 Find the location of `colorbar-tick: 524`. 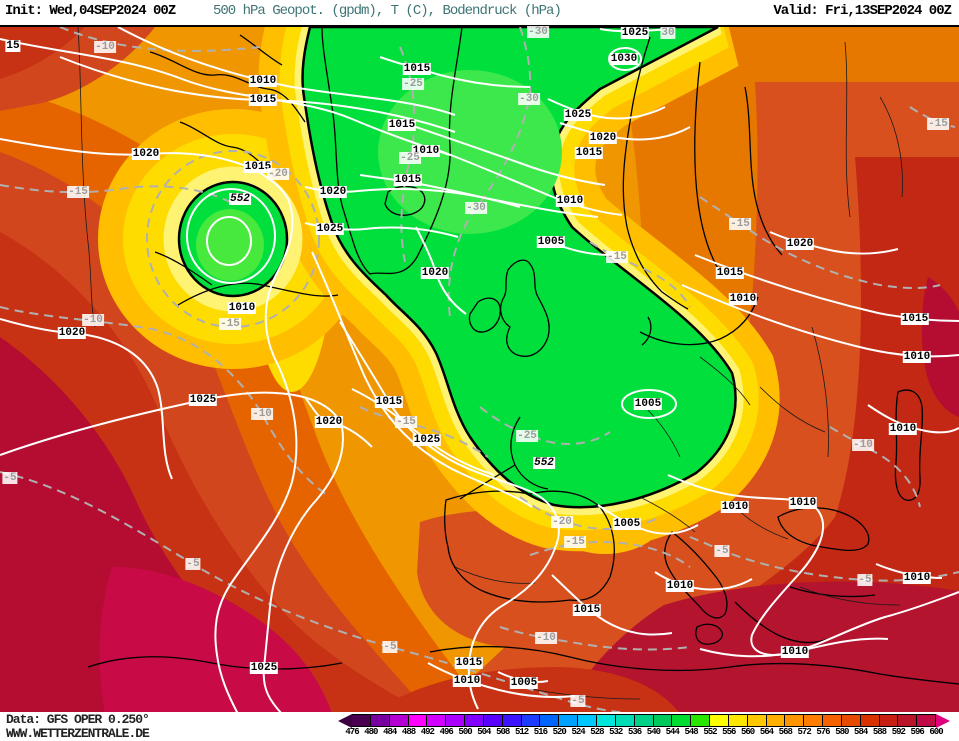

colorbar-tick: 524 is located at coordinates (578, 732).